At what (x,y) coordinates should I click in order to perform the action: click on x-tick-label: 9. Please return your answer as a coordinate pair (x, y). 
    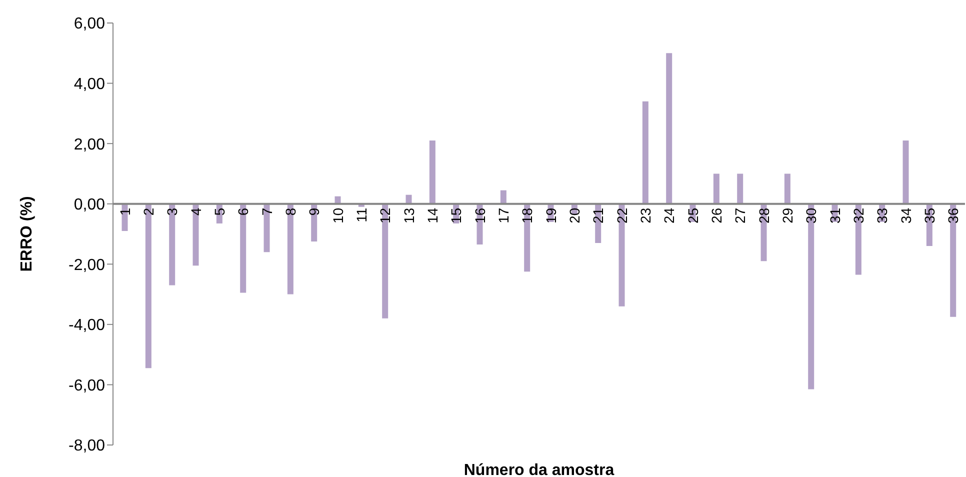
    Looking at the image, I should click on (314, 212).